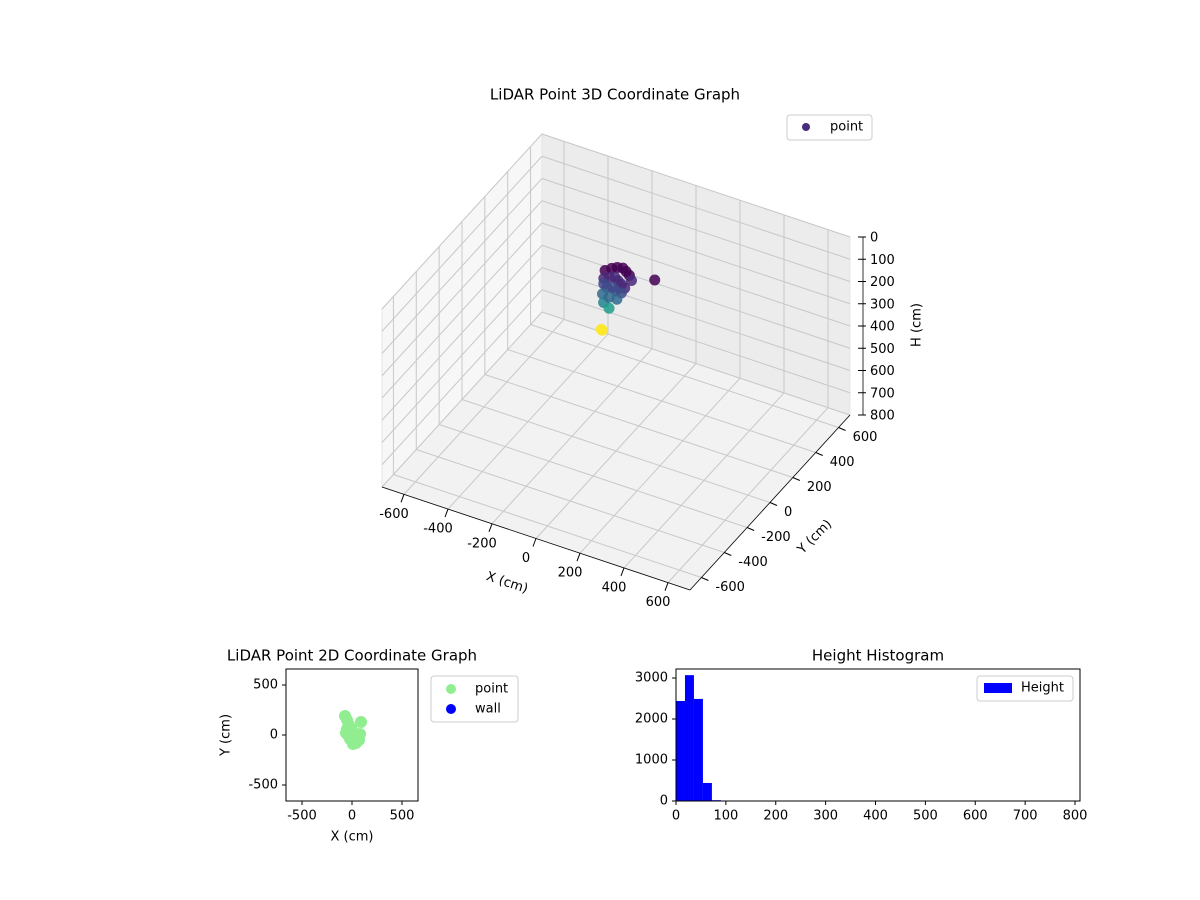 The height and width of the screenshot is (900, 1200). I want to click on chart-title: LiDAR Point 3D Coordinate Graph, so click(615, 95).